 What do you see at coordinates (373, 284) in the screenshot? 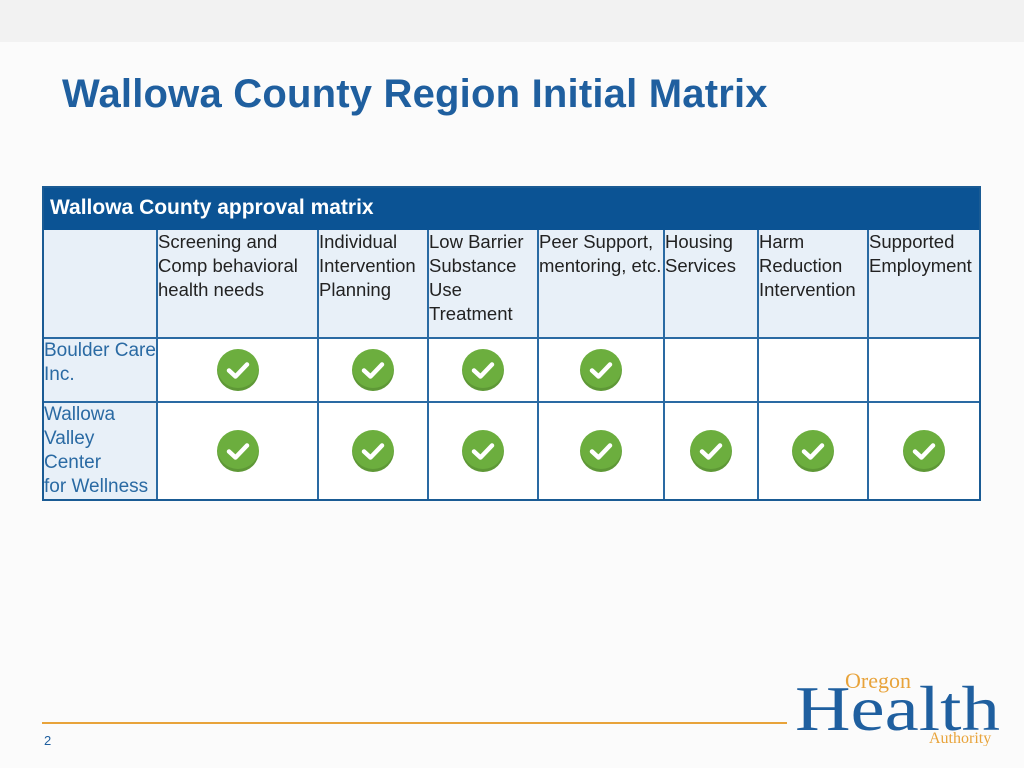
I see `column-header-intervention-planning: Individual Intervention Planning` at bounding box center [373, 284].